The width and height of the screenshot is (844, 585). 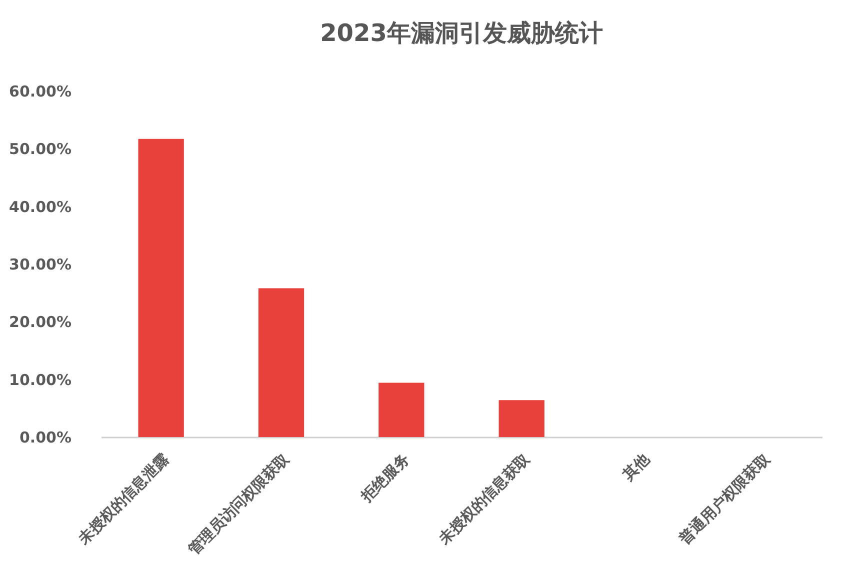 What do you see at coordinates (40, 149) in the screenshot?
I see `y-tick-label: 50.00%` at bounding box center [40, 149].